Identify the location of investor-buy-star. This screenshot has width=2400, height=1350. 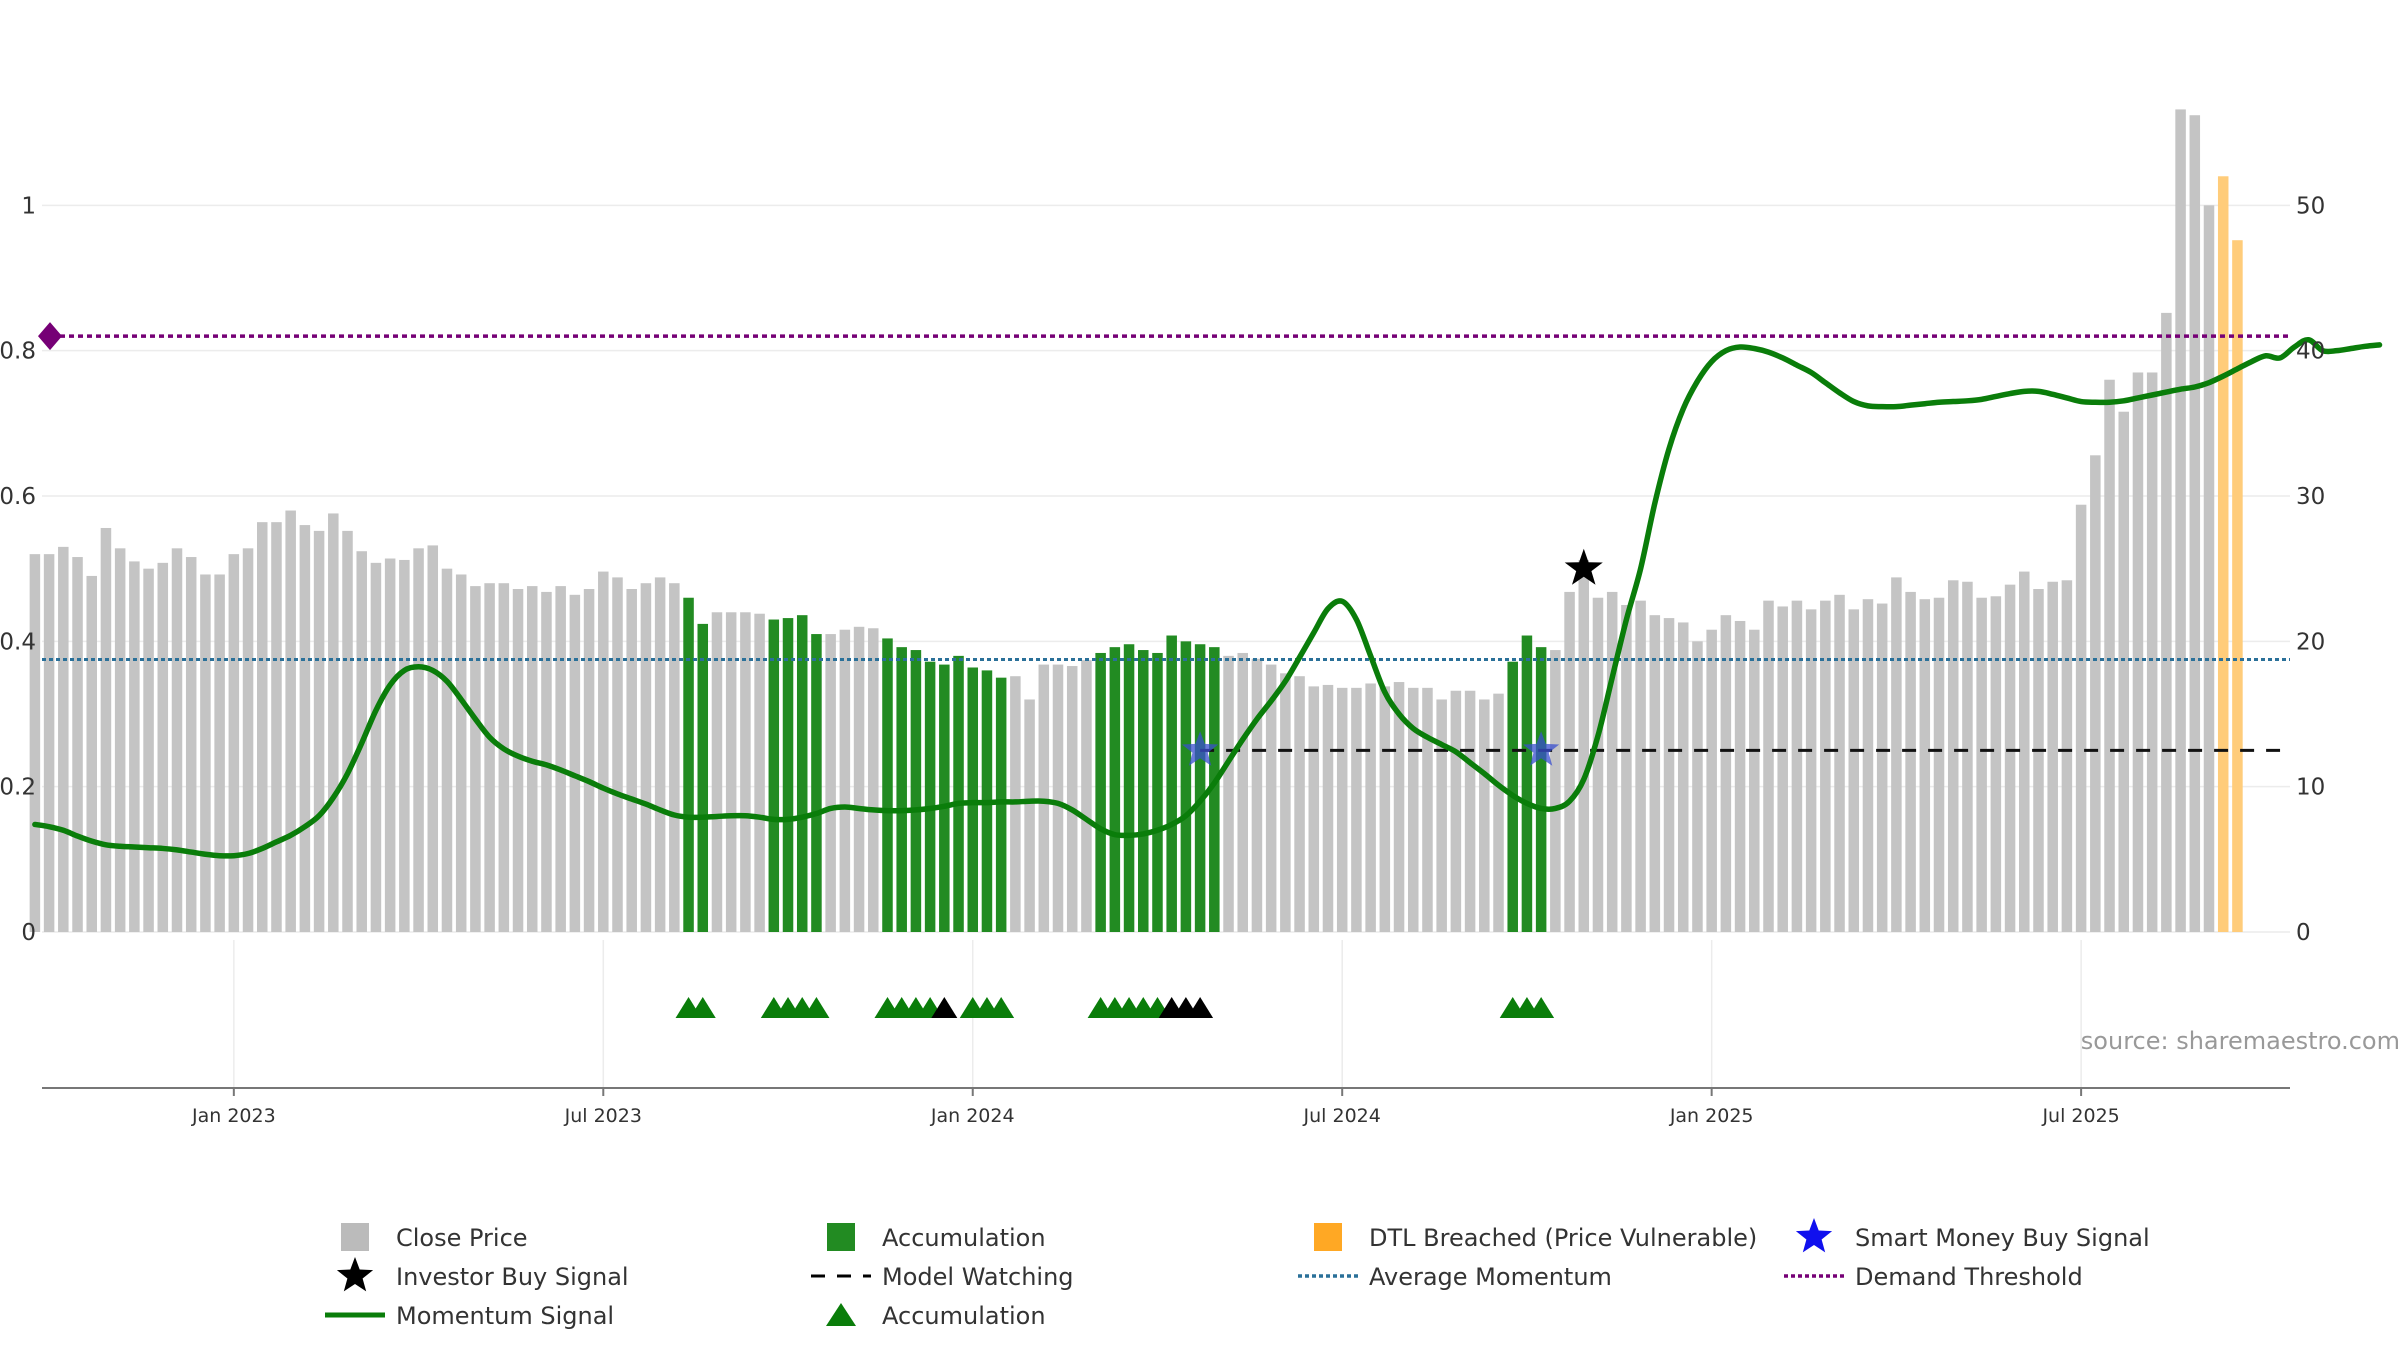
(1583, 566).